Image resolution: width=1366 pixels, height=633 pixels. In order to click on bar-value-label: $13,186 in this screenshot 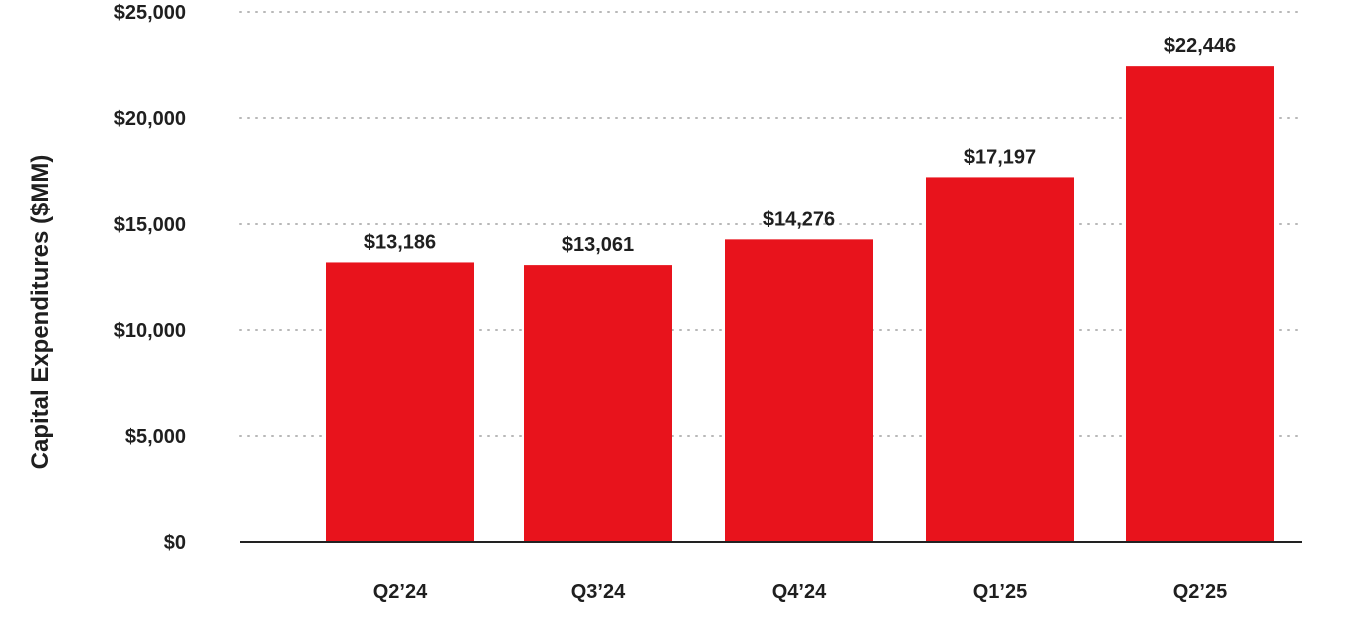, I will do `click(400, 242)`.